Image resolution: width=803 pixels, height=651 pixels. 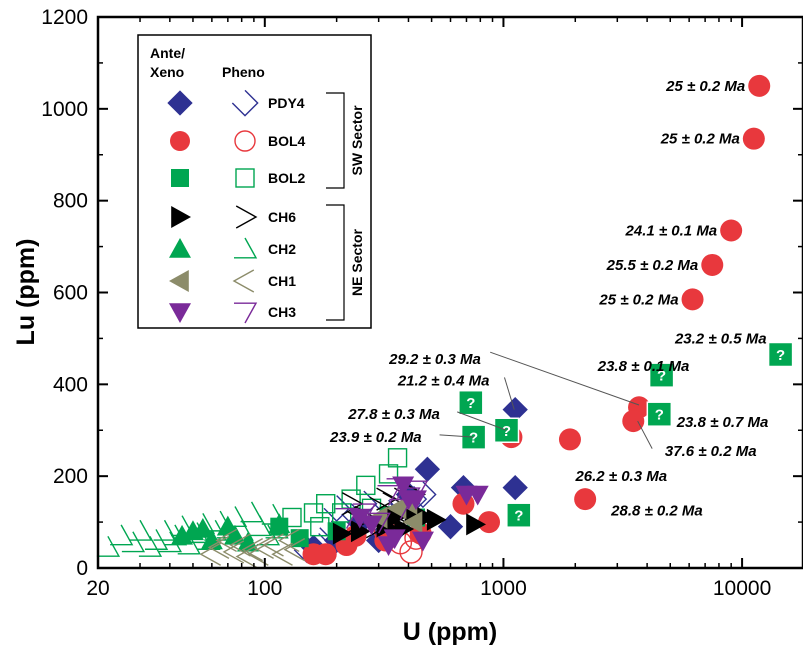 What do you see at coordinates (299, 538) in the screenshot?
I see `data-point-bol2-ante` at bounding box center [299, 538].